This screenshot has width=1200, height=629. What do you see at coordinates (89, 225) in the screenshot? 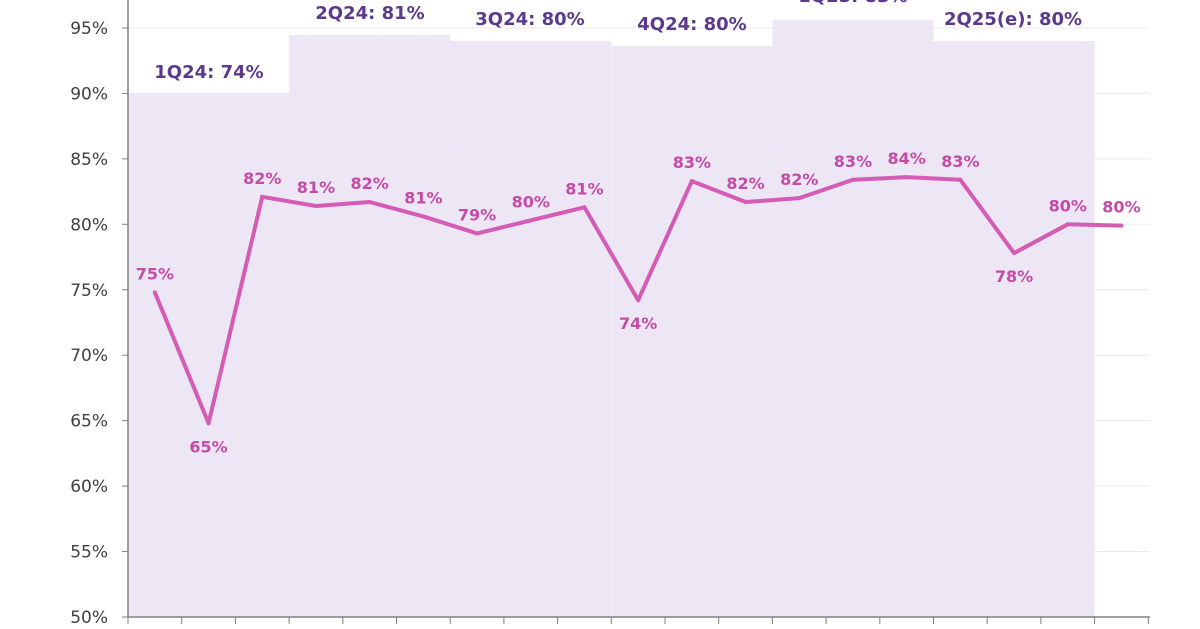
I see `y-tick-label: 80%` at bounding box center [89, 225].